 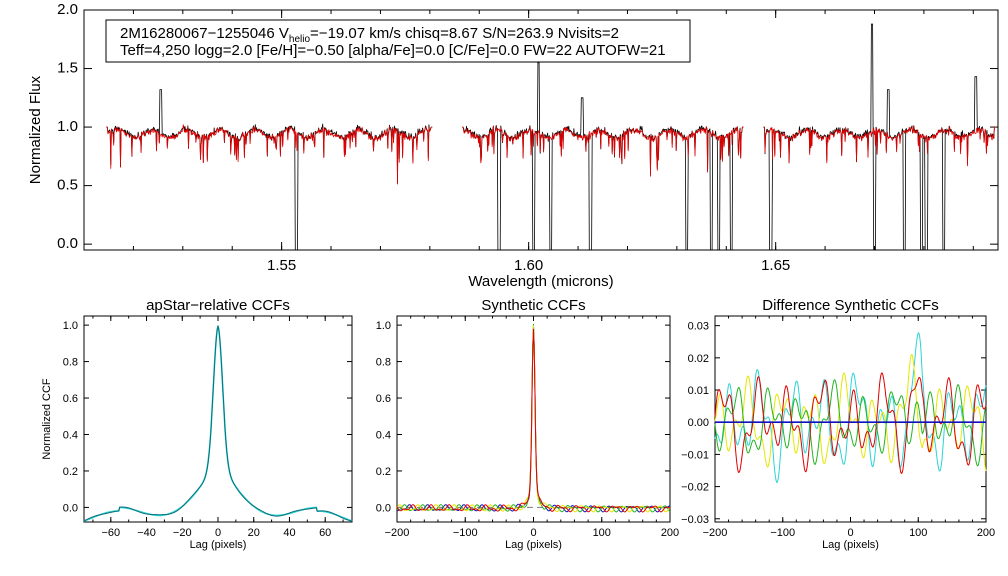 What do you see at coordinates (670, 533) in the screenshot?
I see `synthetic_ccf-xtick-label: 200` at bounding box center [670, 533].